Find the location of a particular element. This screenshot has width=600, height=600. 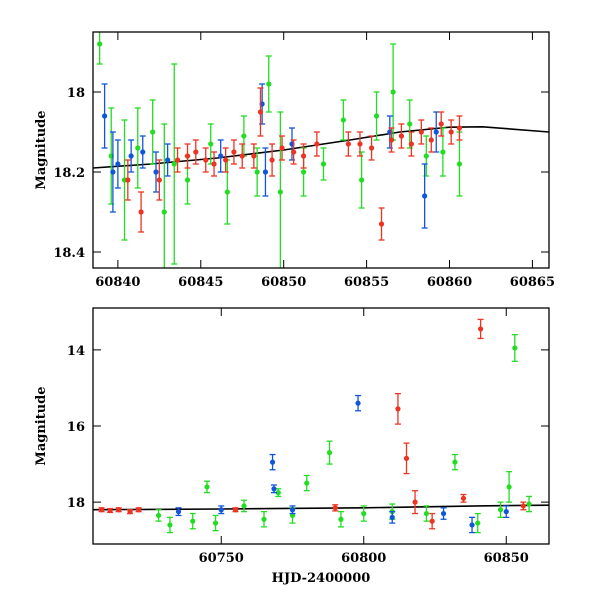

y-tick-label: 16 is located at coordinates (76, 427).